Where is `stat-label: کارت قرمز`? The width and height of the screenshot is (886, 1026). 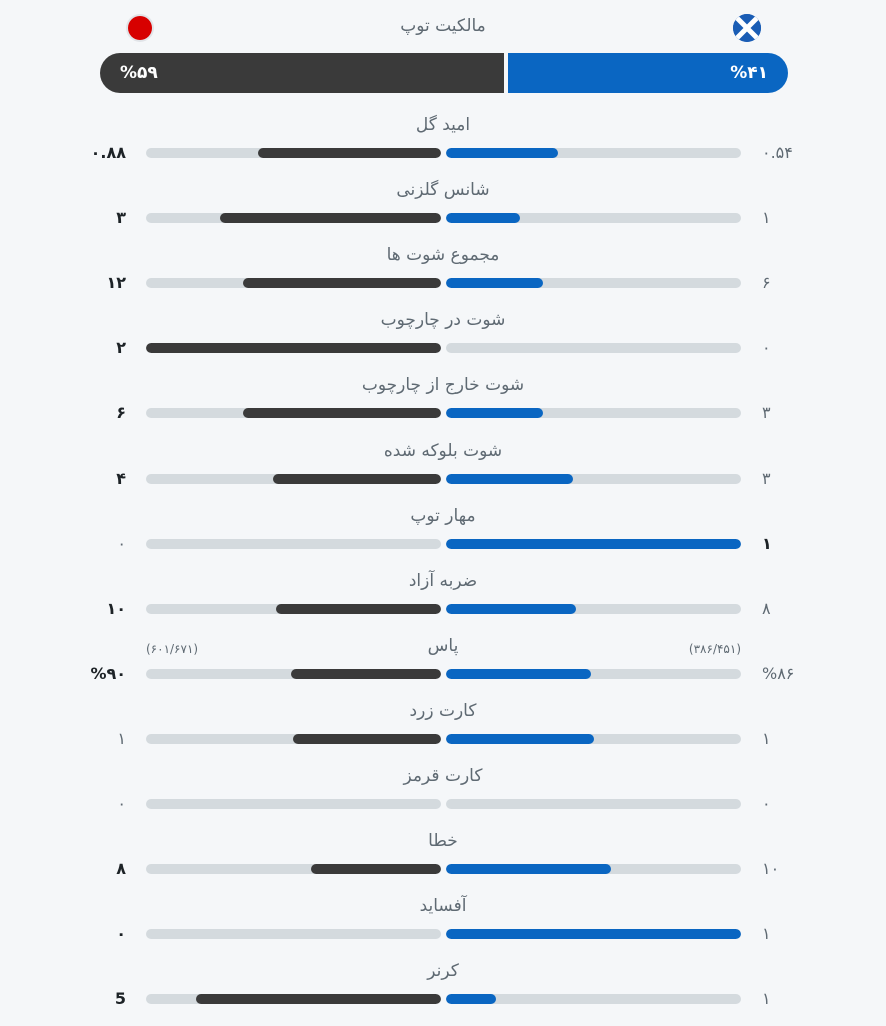
stat-label: کارت قرمز is located at coordinates (443, 776).